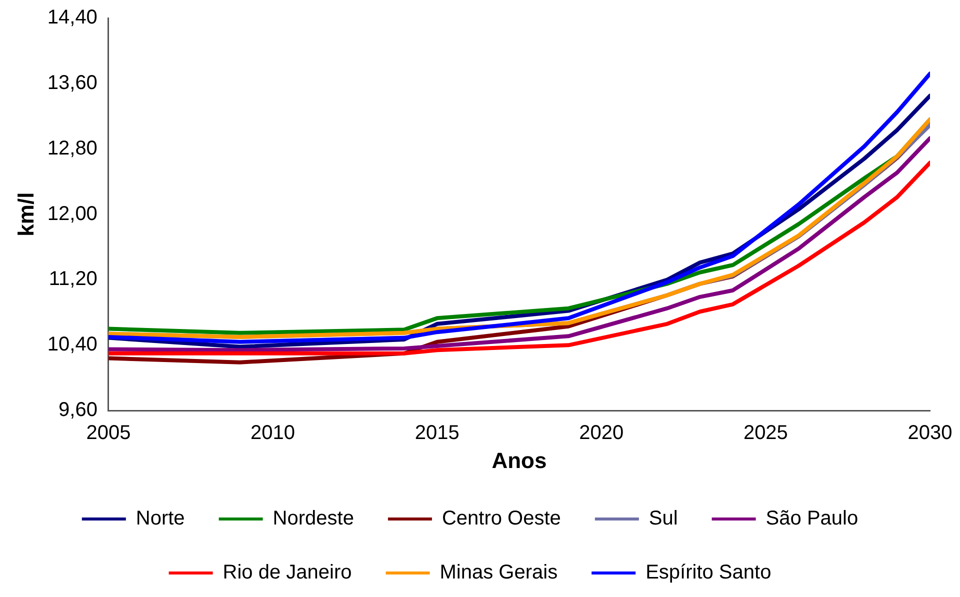  Describe the element at coordinates (72, 148) in the screenshot. I see `y-tick-label: 12,80` at that location.